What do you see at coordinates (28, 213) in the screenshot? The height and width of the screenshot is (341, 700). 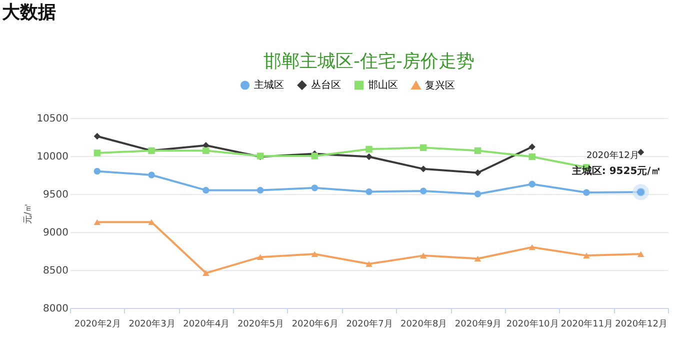 I see `y-axis-title: 元/㎡` at bounding box center [28, 213].